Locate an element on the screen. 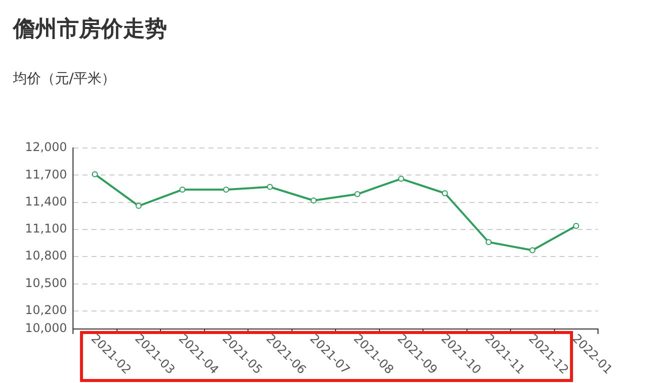  y-tick-label: 10,500 is located at coordinates (46, 283).